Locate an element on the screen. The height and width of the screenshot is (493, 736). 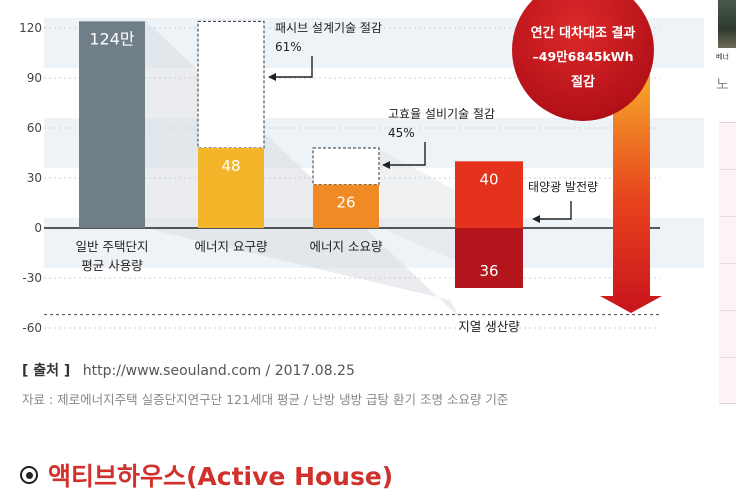
result-badge-line3: 절감 is located at coordinates (583, 82).